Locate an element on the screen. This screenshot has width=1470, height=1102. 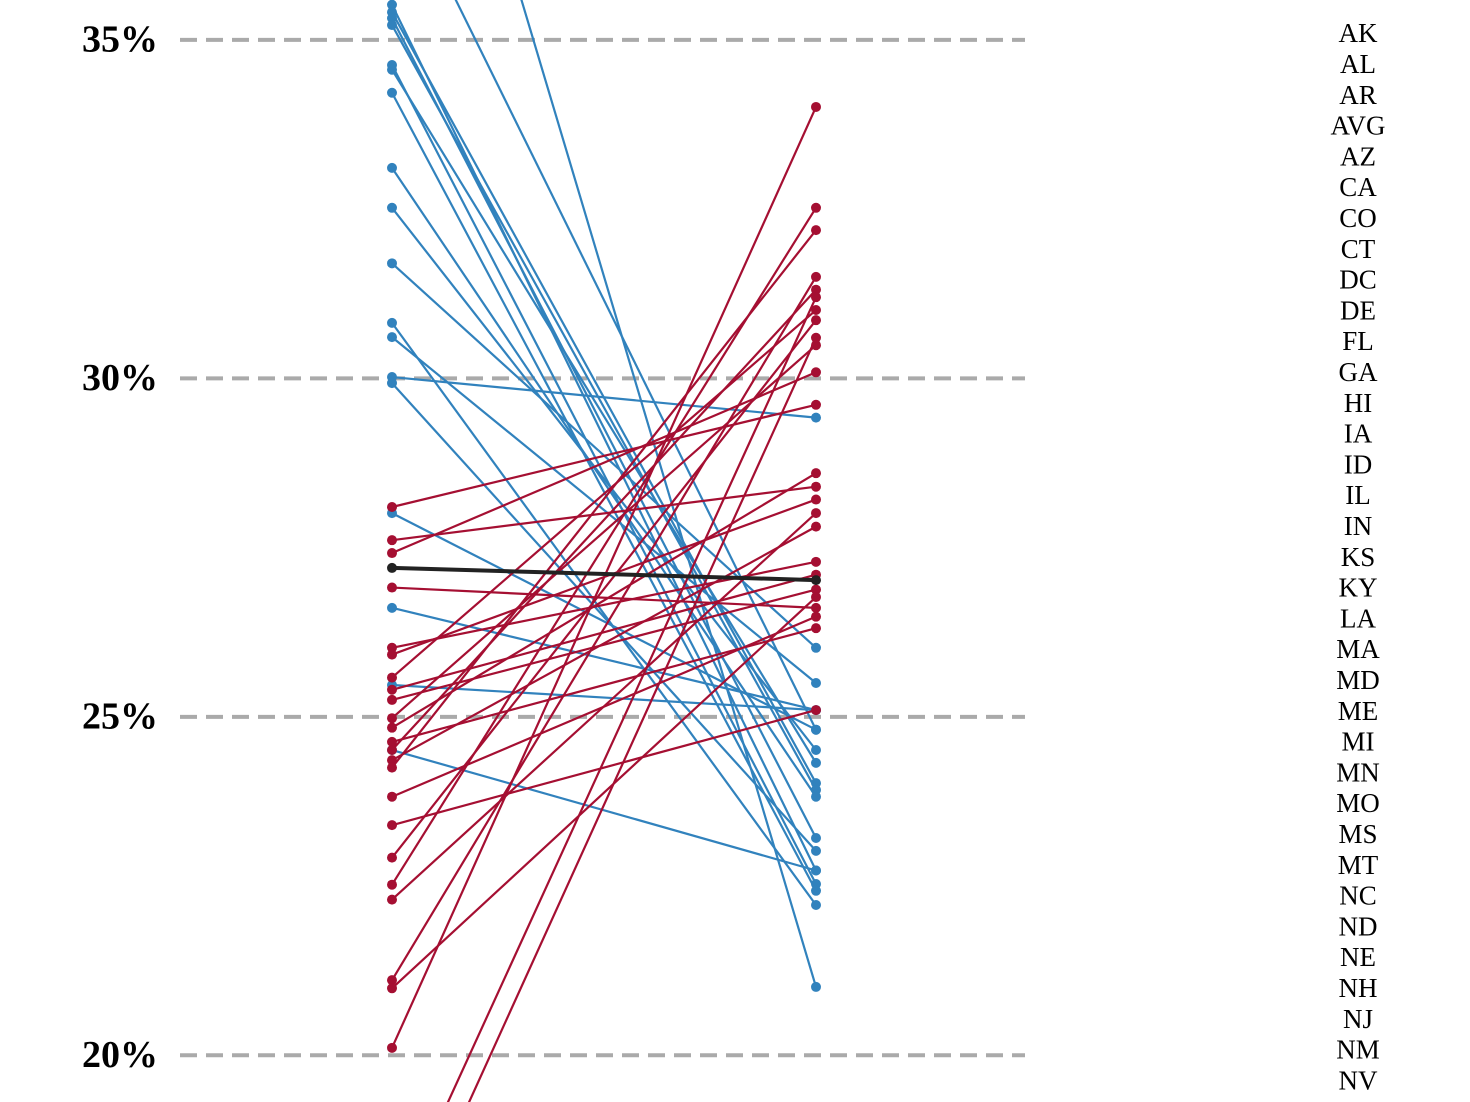
state-label: ND is located at coordinates (1358, 926).